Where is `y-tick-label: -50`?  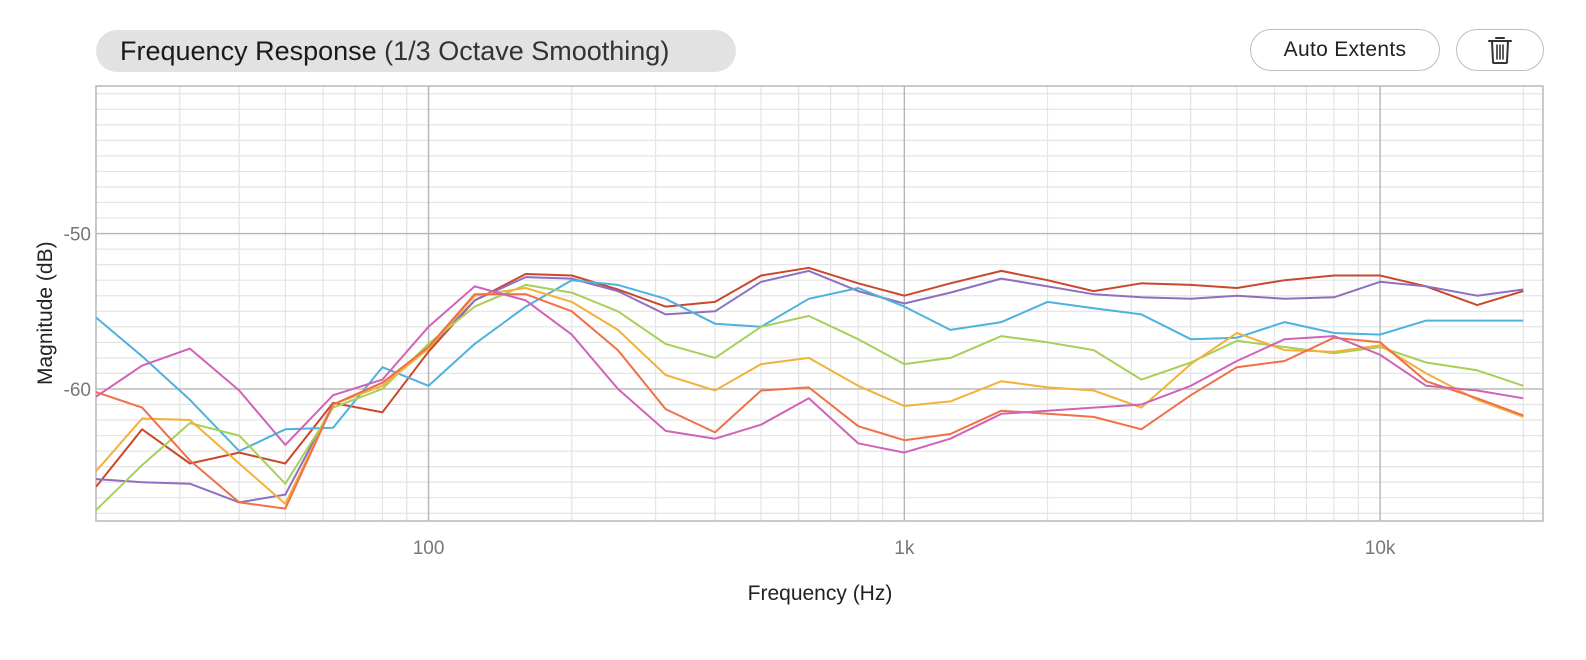
y-tick-label: -50 is located at coordinates (77, 235).